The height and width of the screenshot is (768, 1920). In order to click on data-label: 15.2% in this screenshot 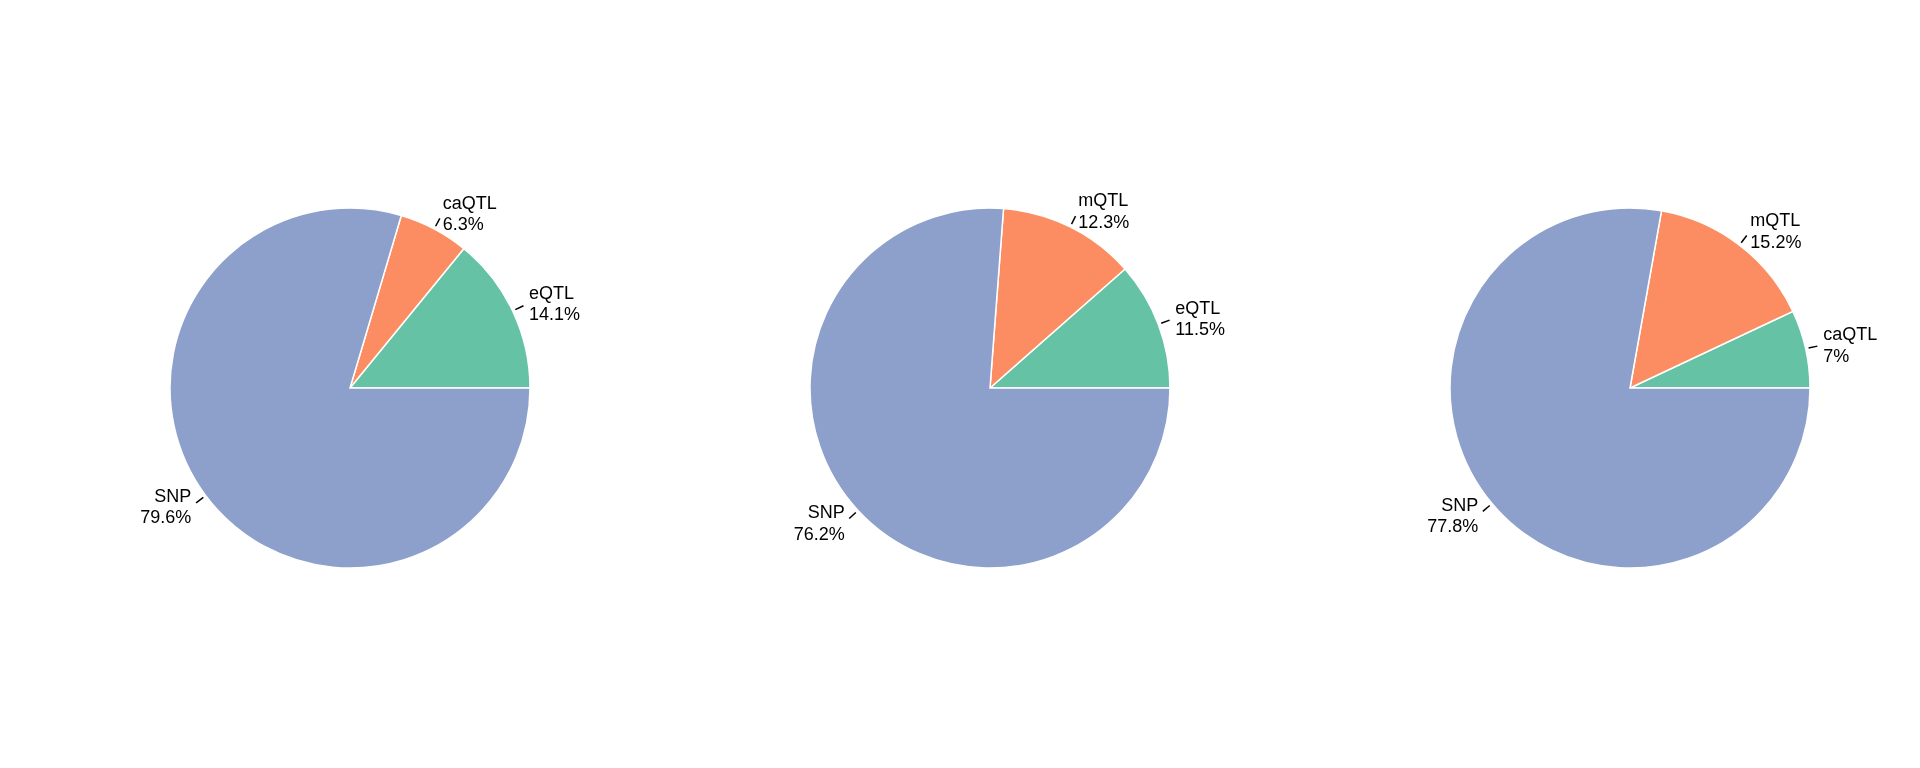, I will do `click(1776, 241)`.